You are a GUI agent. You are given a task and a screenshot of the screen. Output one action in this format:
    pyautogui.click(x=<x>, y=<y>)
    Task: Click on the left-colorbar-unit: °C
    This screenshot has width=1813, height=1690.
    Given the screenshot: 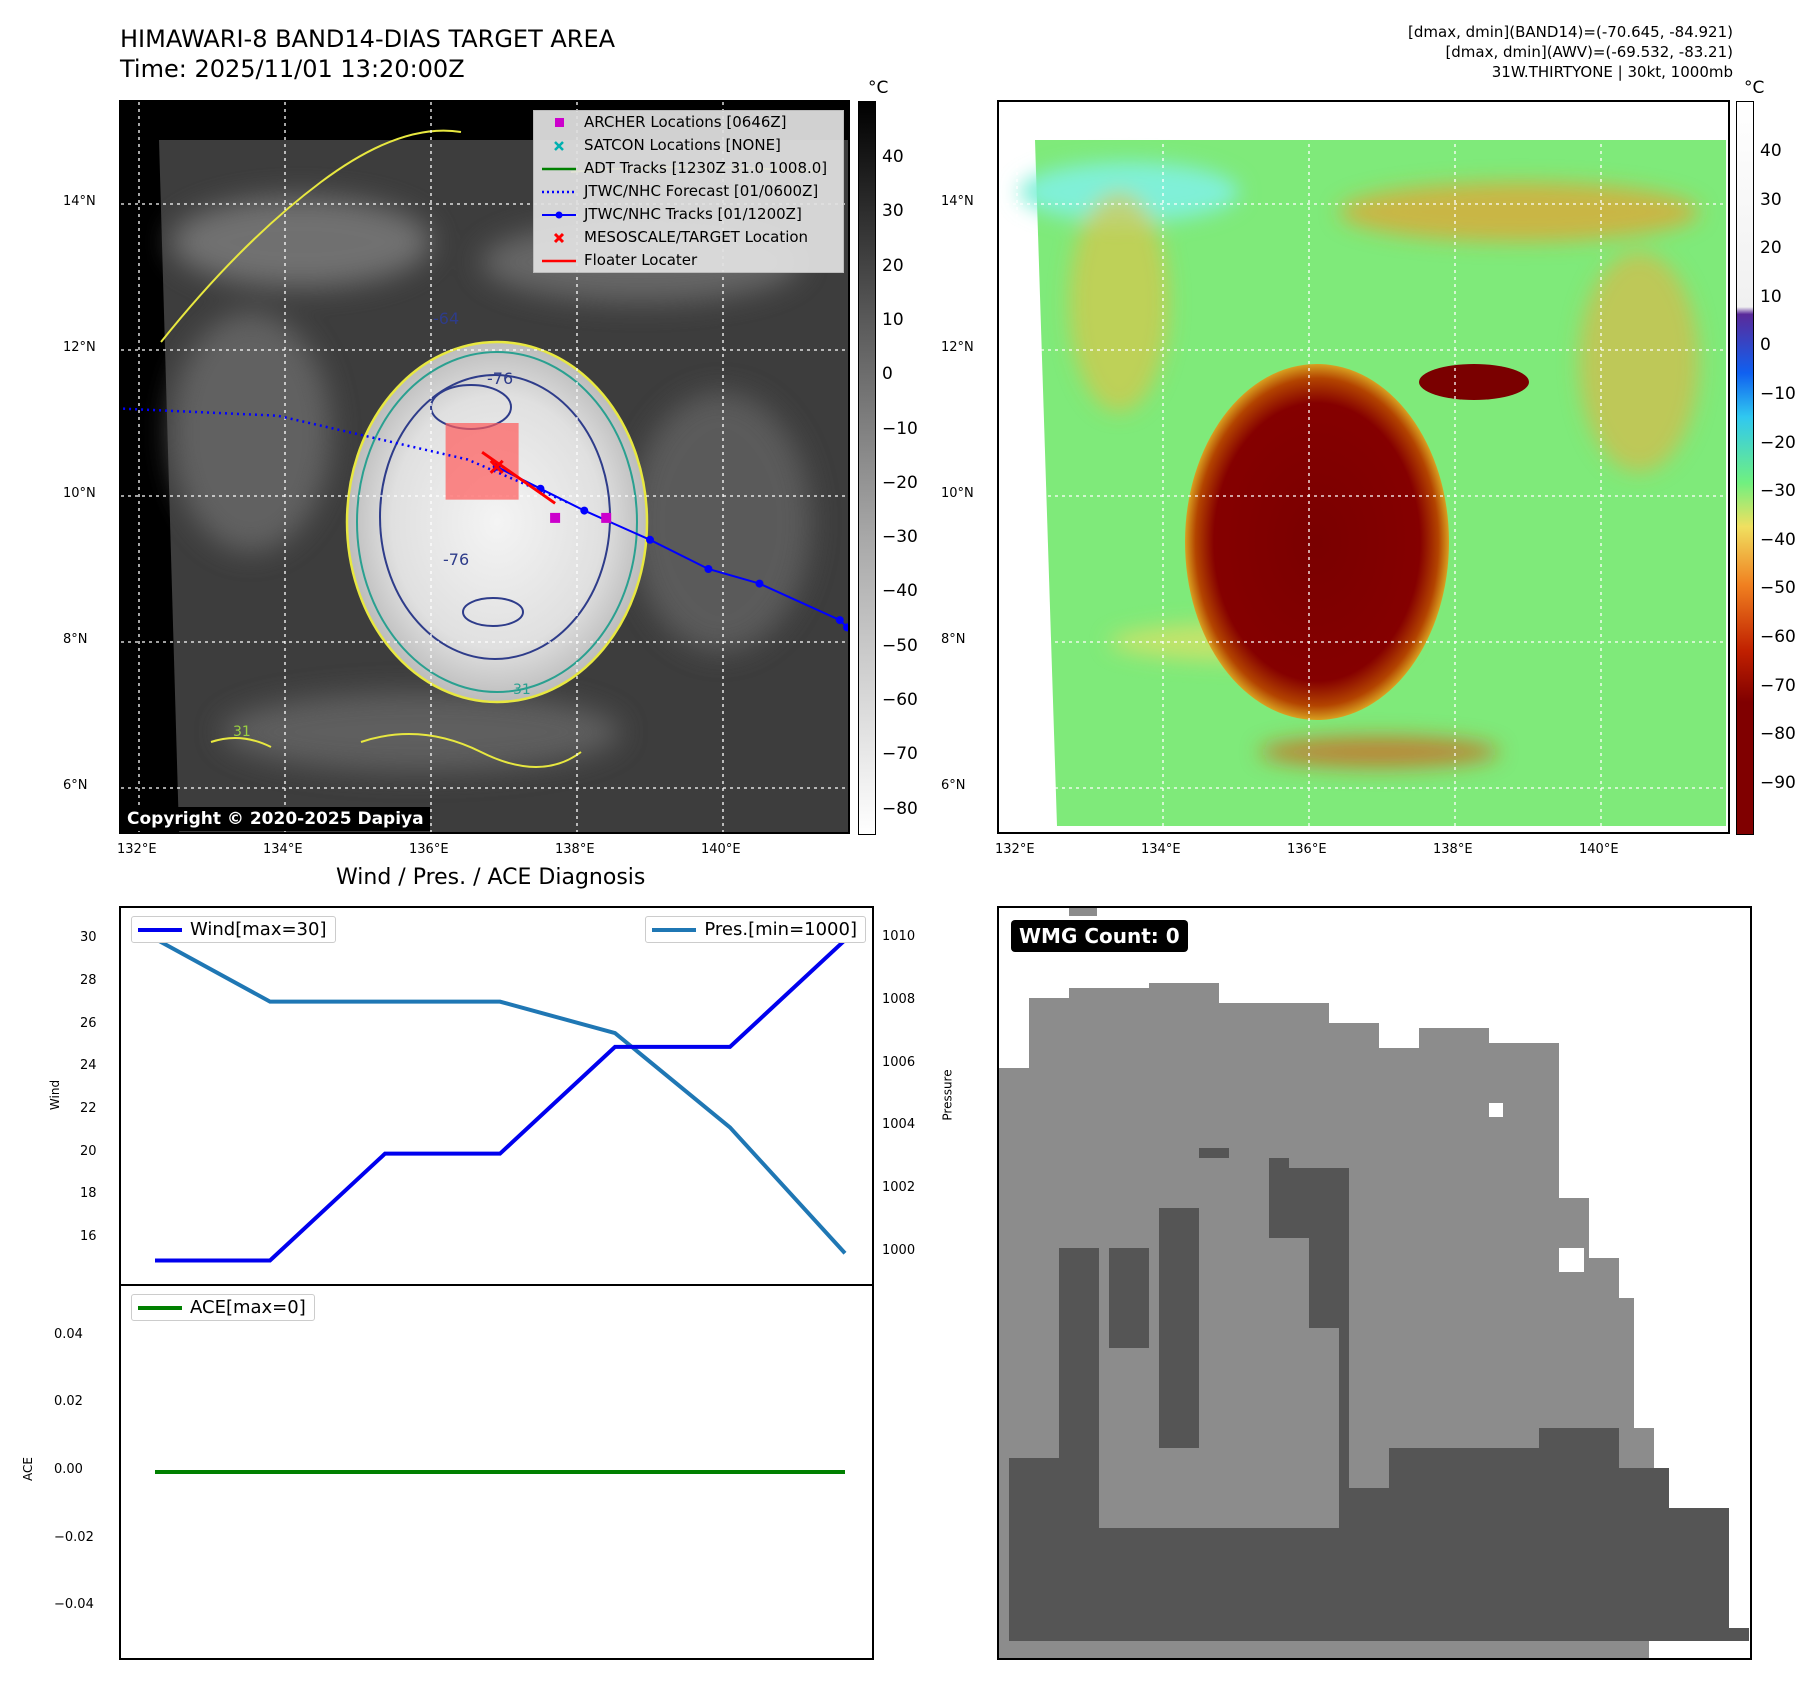 What is the action you would take?
    pyautogui.click(x=878, y=88)
    